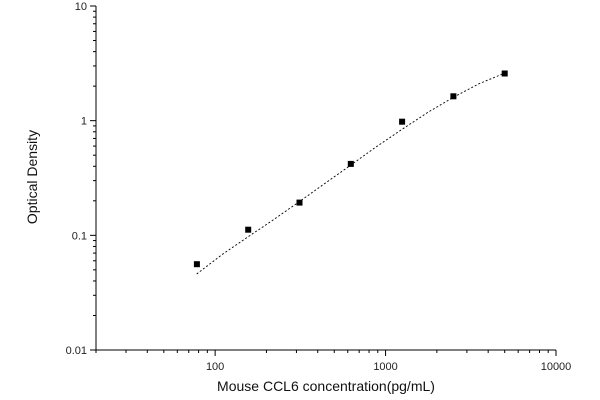 The width and height of the screenshot is (600, 400). What do you see at coordinates (76, 351) in the screenshot?
I see `y-tick-label: 0.01` at bounding box center [76, 351].